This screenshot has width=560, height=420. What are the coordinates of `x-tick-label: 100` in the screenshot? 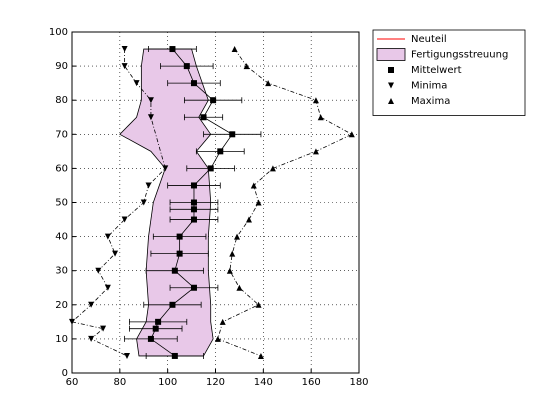 It's located at (167, 382).